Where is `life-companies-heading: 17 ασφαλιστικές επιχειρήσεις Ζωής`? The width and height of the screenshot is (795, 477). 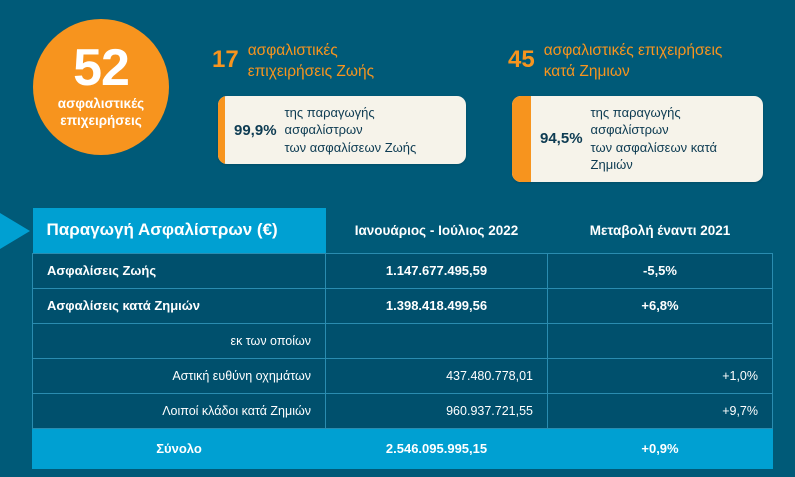 life-companies-heading: 17 ασφαλιστικές επιχειρήσεις Ζωής is located at coordinates (344, 61).